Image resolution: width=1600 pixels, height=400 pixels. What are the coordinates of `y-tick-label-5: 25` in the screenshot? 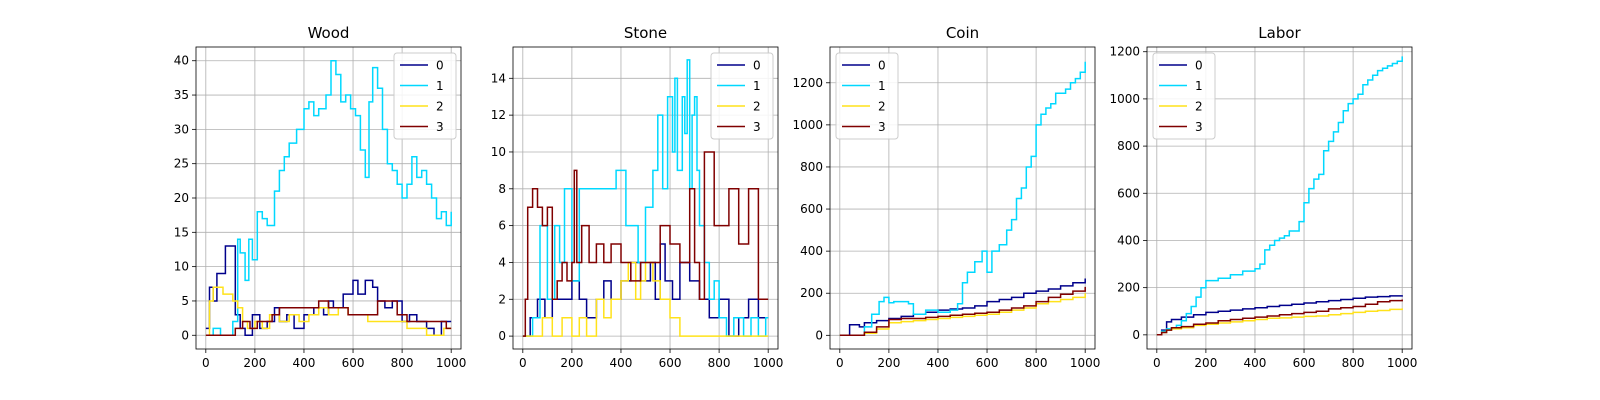 It's located at (181, 164).